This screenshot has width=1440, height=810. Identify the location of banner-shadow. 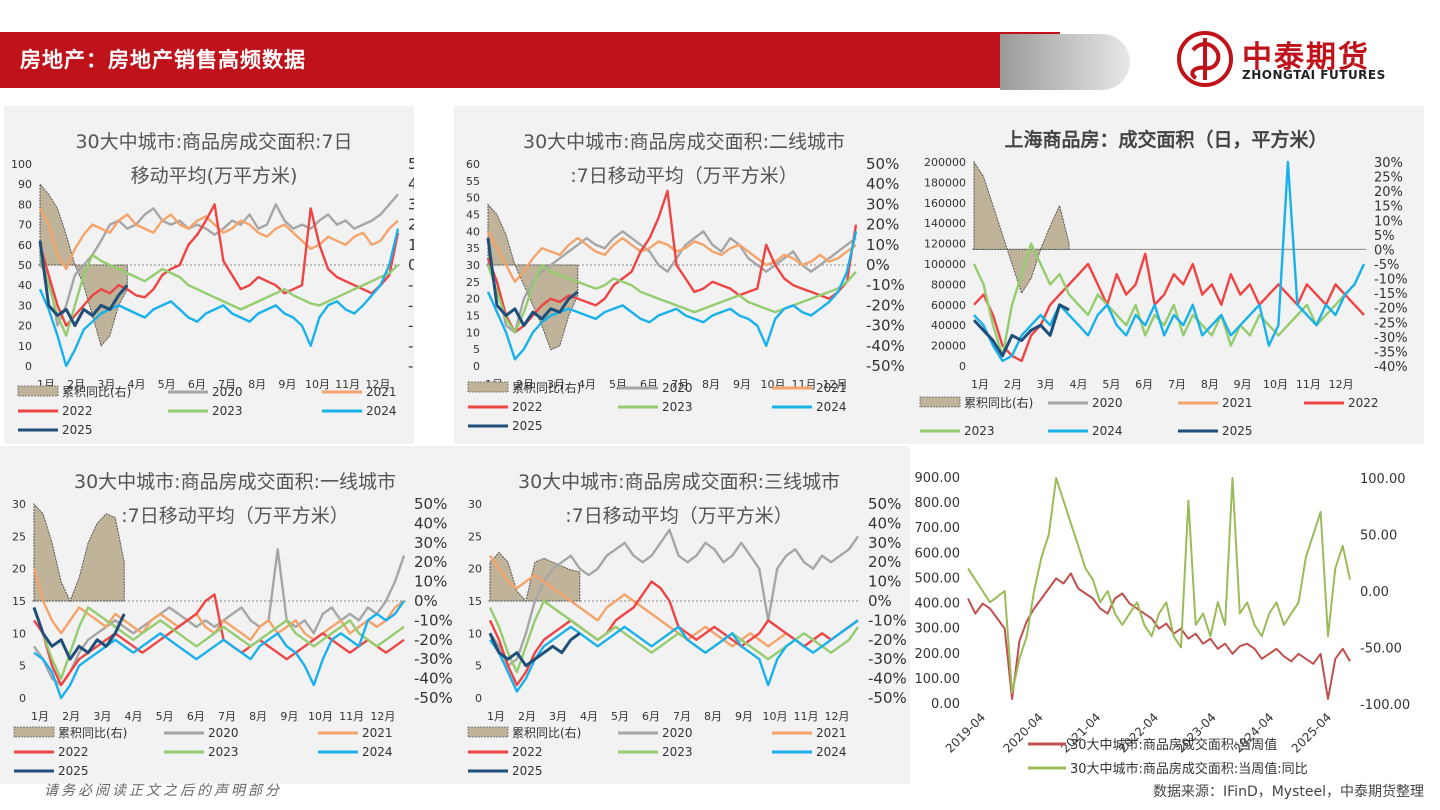
(1065, 62).